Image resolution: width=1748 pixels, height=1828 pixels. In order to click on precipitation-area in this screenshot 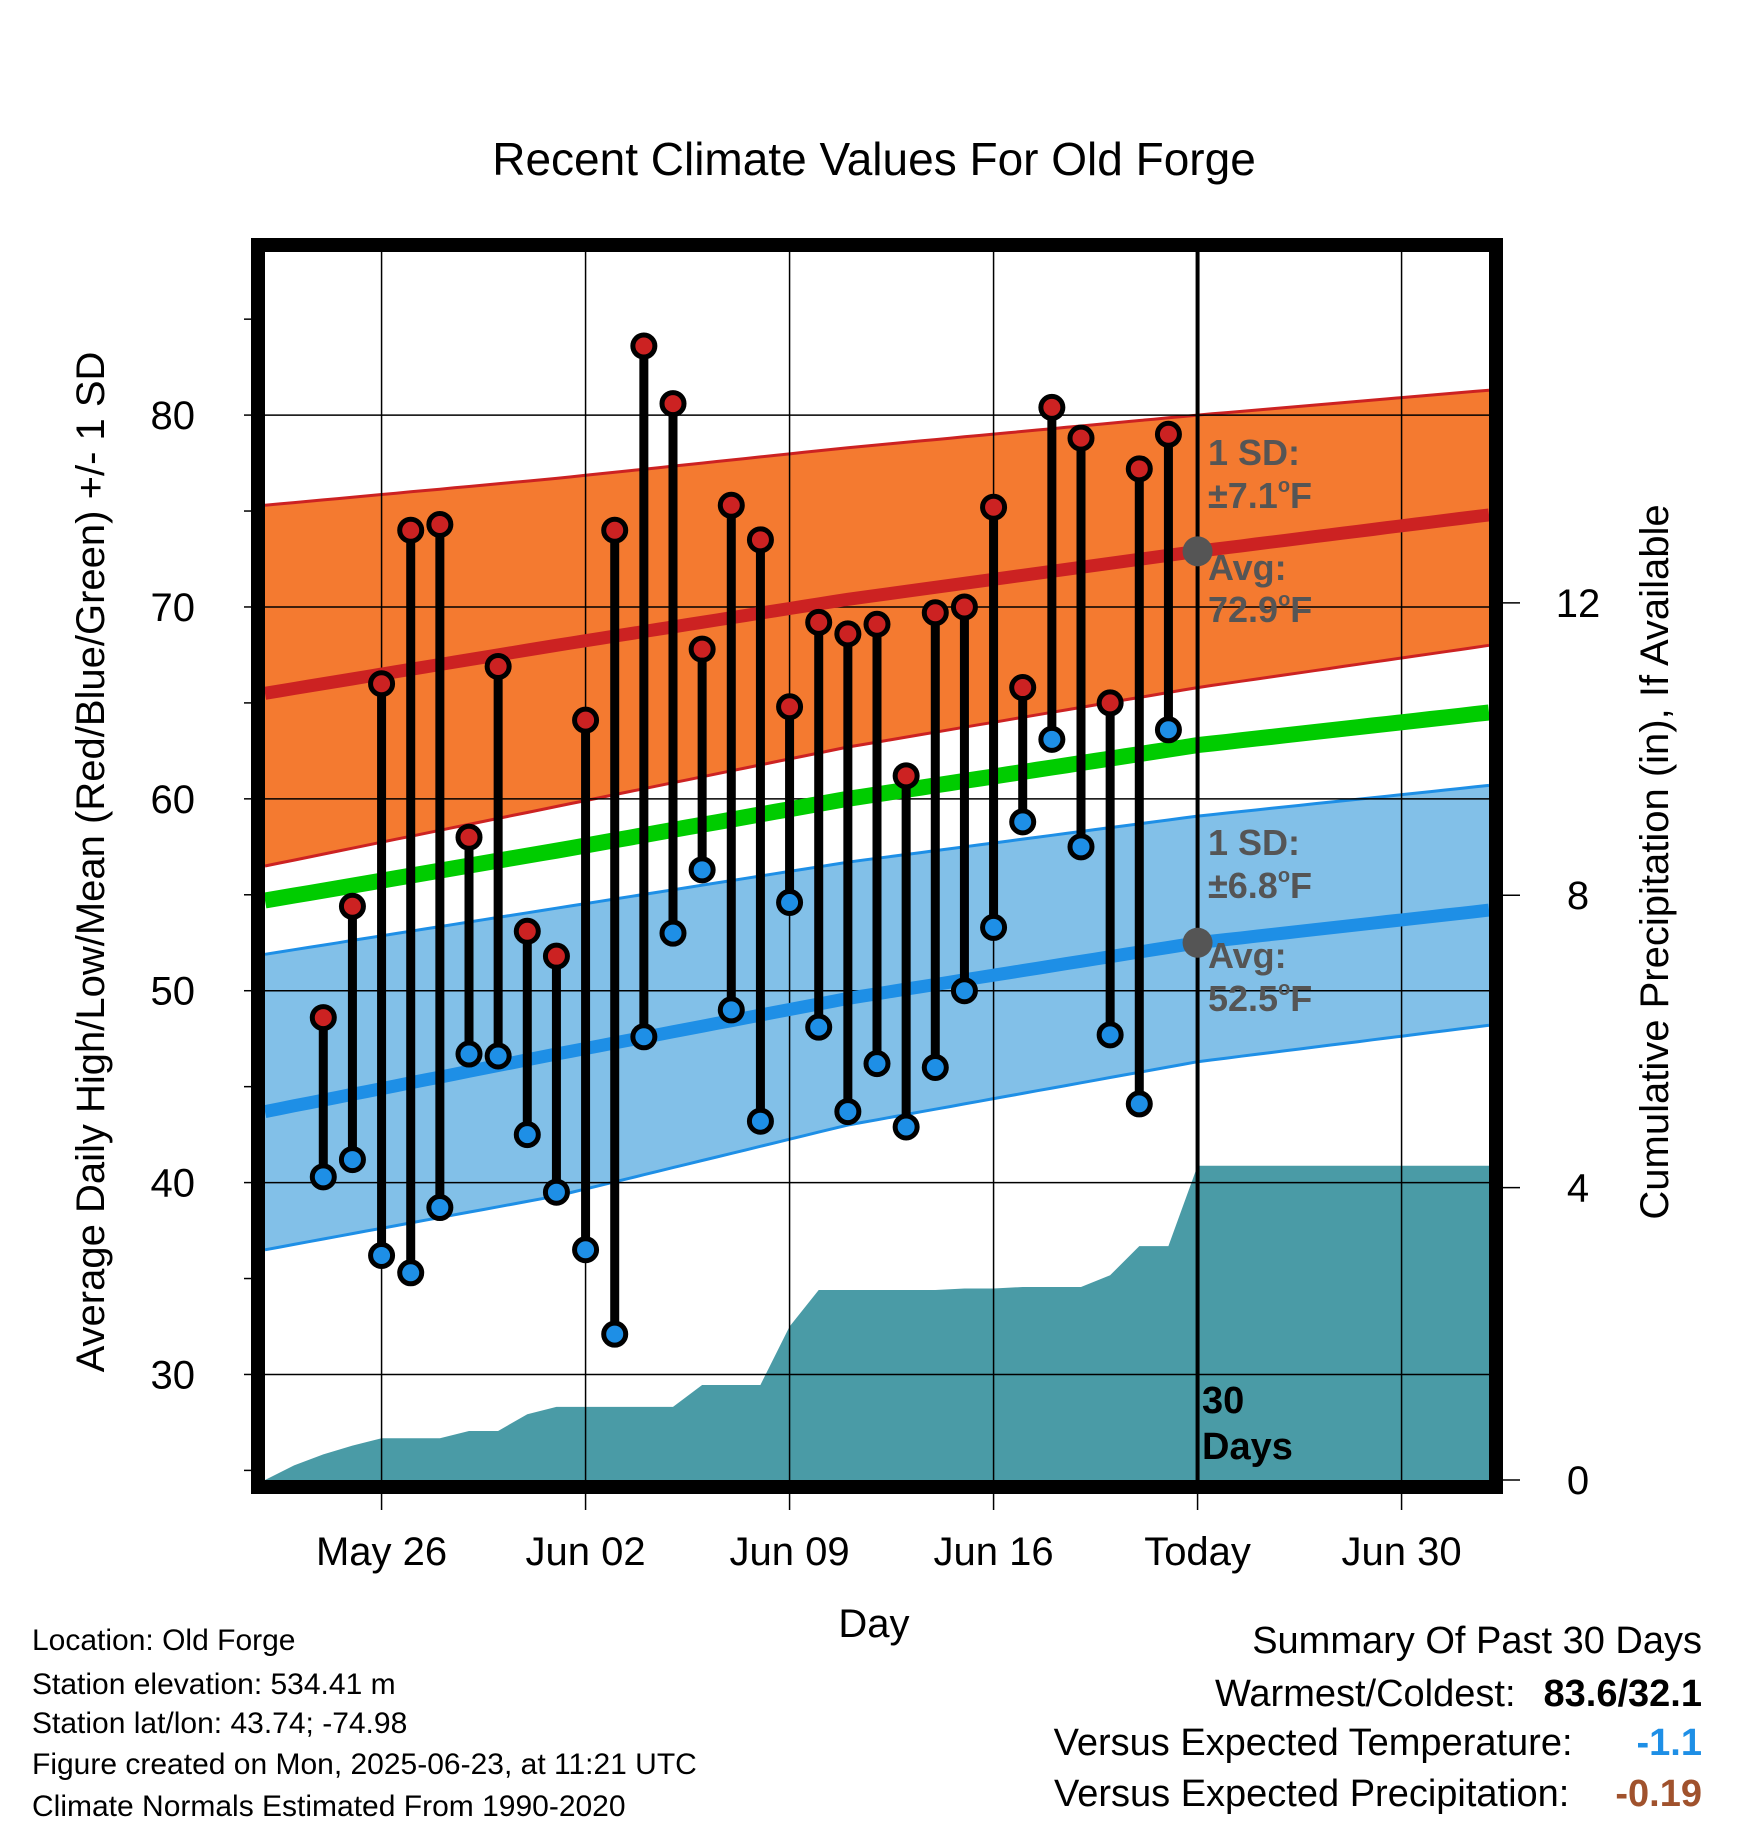, I will do `click(877, 1322)`.